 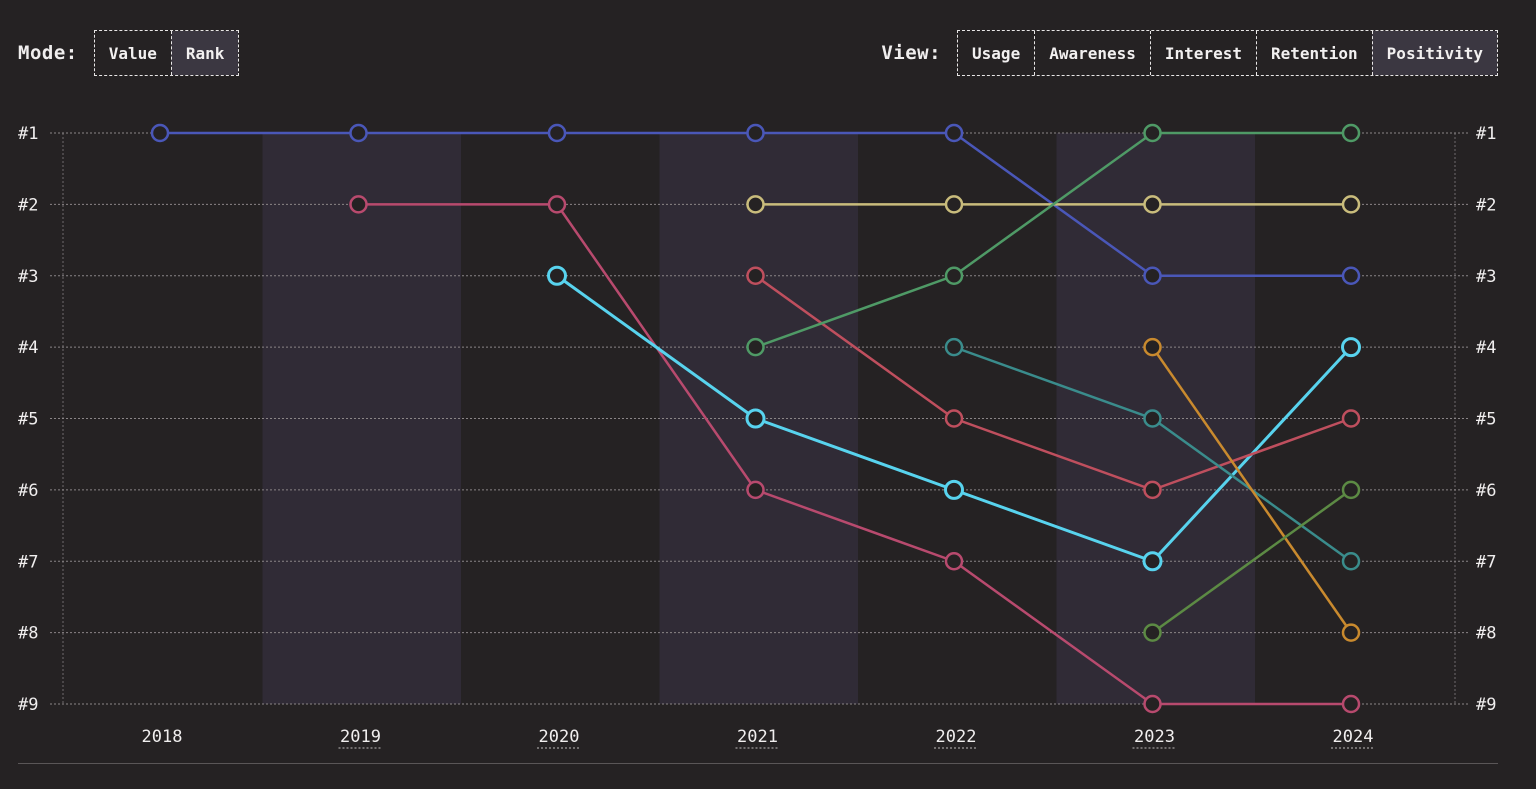 I want to click on x-tick-label: 2022, so click(x=956, y=737).